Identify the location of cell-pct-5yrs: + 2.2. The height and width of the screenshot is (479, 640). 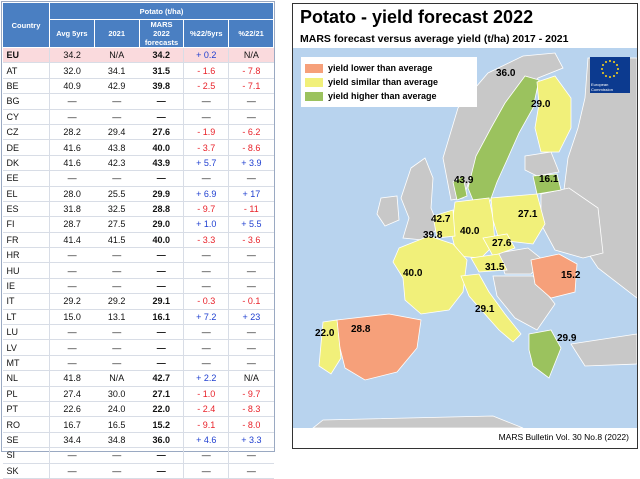
(206, 378).